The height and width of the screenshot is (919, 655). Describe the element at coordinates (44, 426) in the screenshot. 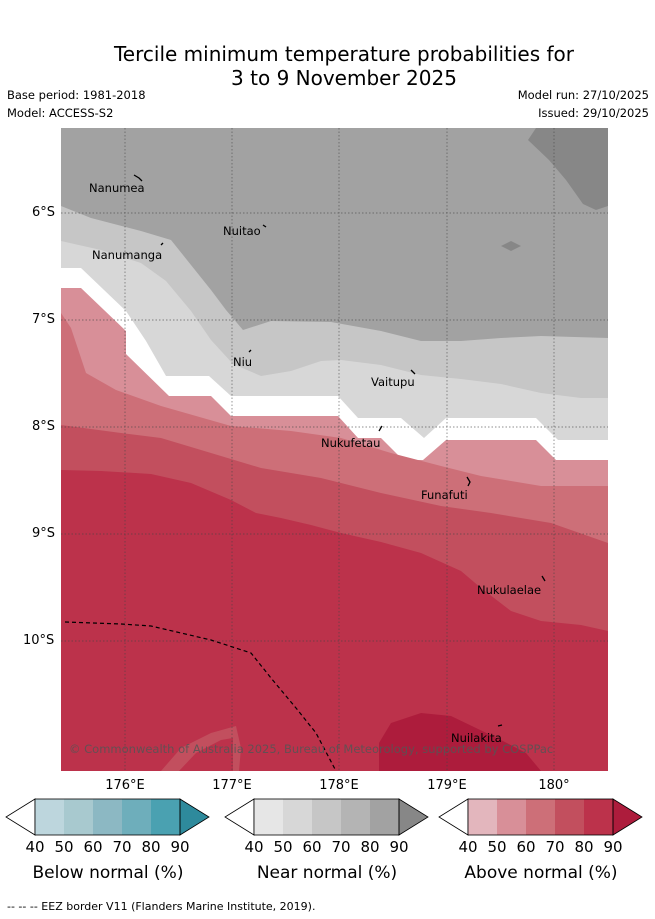

I see `lat-label: 8°S` at that location.